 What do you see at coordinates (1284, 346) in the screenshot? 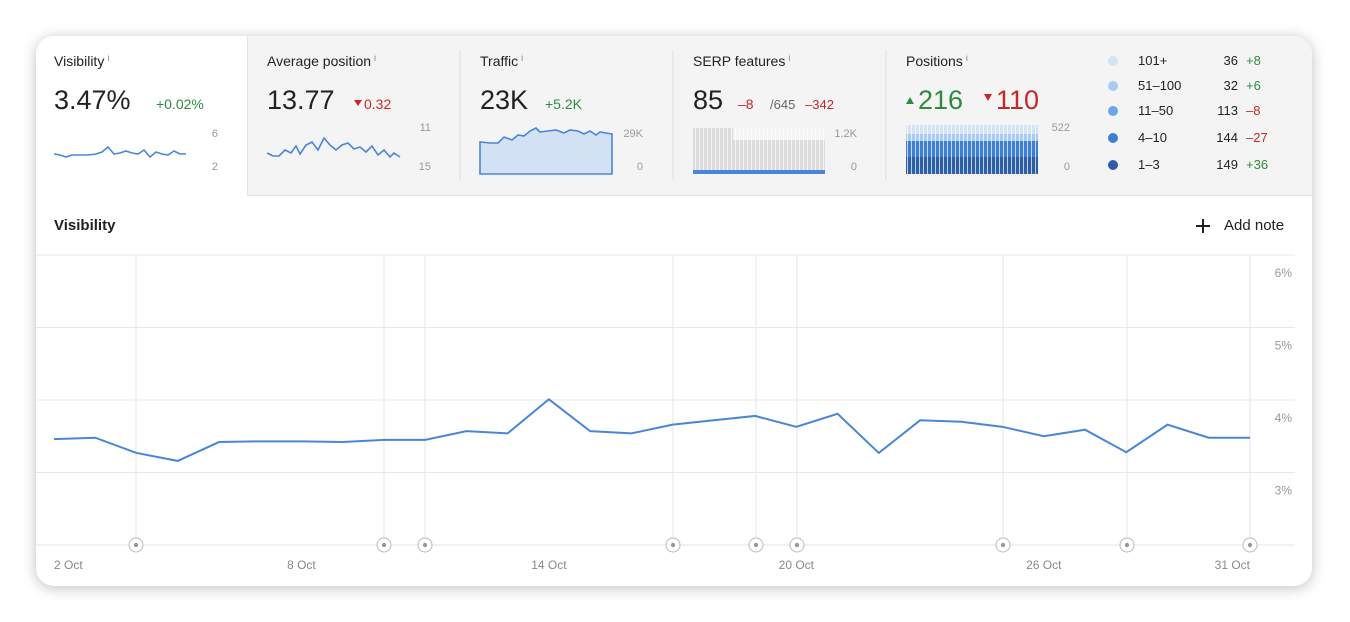
I see `y-tick-label: 5%` at bounding box center [1284, 346].